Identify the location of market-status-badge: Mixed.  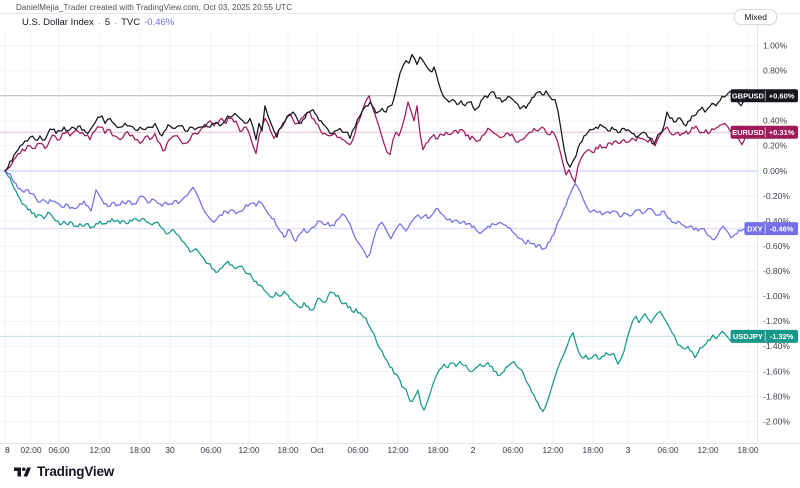
(755, 17).